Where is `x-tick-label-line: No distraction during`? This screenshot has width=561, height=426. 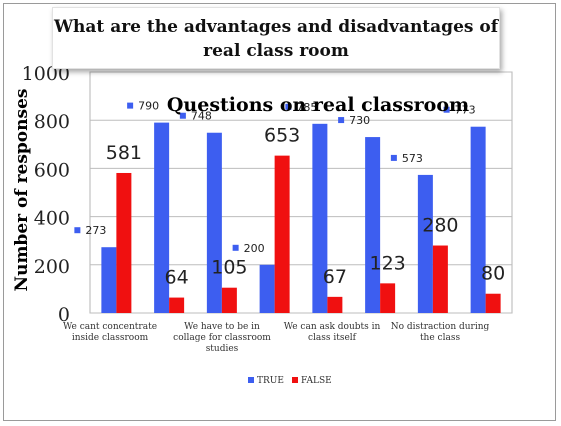
x-tick-label-line: No distraction during is located at coordinates (440, 327).